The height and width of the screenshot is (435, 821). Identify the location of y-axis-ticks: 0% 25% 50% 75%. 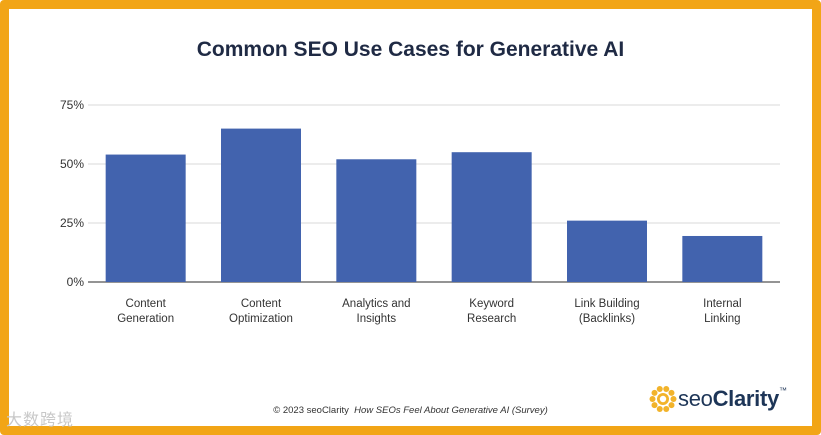
(72, 193).